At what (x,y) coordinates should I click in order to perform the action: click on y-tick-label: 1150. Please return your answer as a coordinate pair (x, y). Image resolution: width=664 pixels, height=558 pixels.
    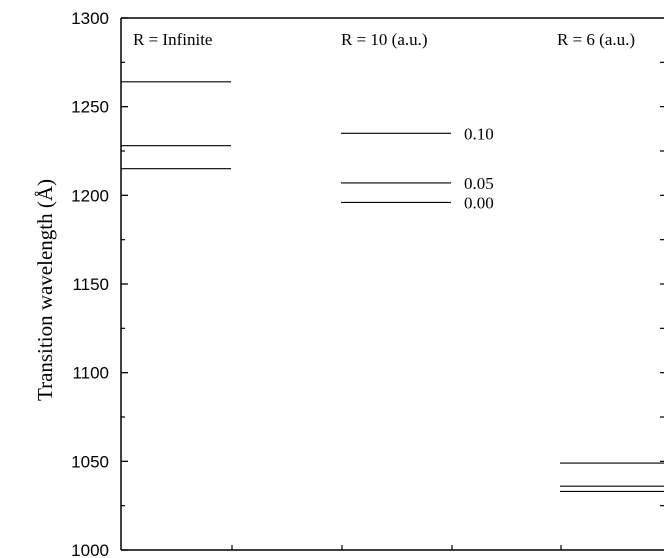
    Looking at the image, I should click on (90, 284).